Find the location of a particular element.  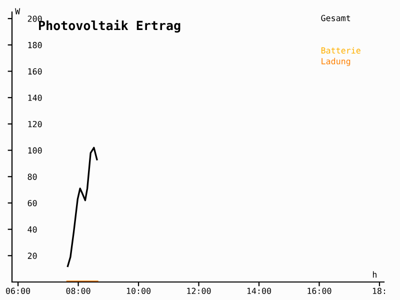

x-tick-label: 06:00 is located at coordinates (18, 291).